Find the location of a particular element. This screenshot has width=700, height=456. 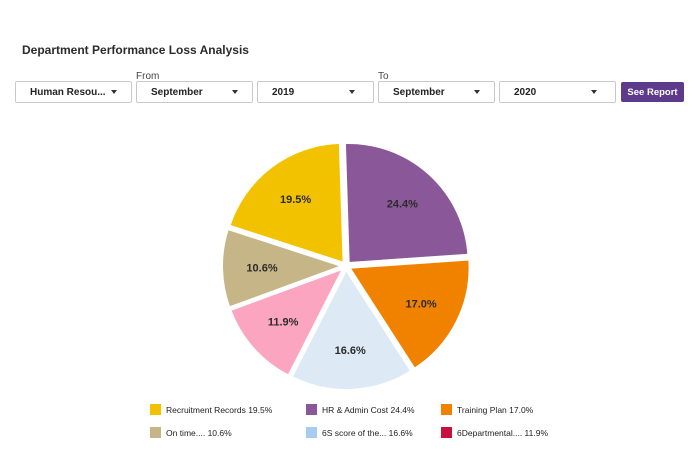

legend-item: 6Departmental.... 11.9% is located at coordinates (516, 432).